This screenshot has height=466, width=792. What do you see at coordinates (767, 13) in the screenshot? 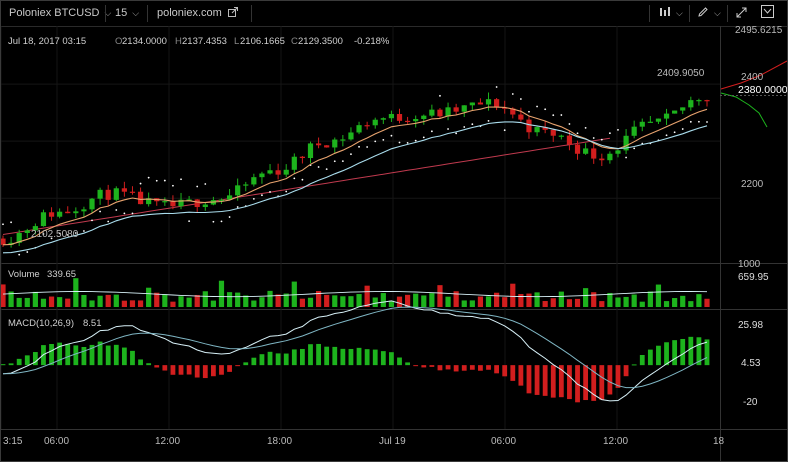
I see `screenshot-button` at bounding box center [767, 13].